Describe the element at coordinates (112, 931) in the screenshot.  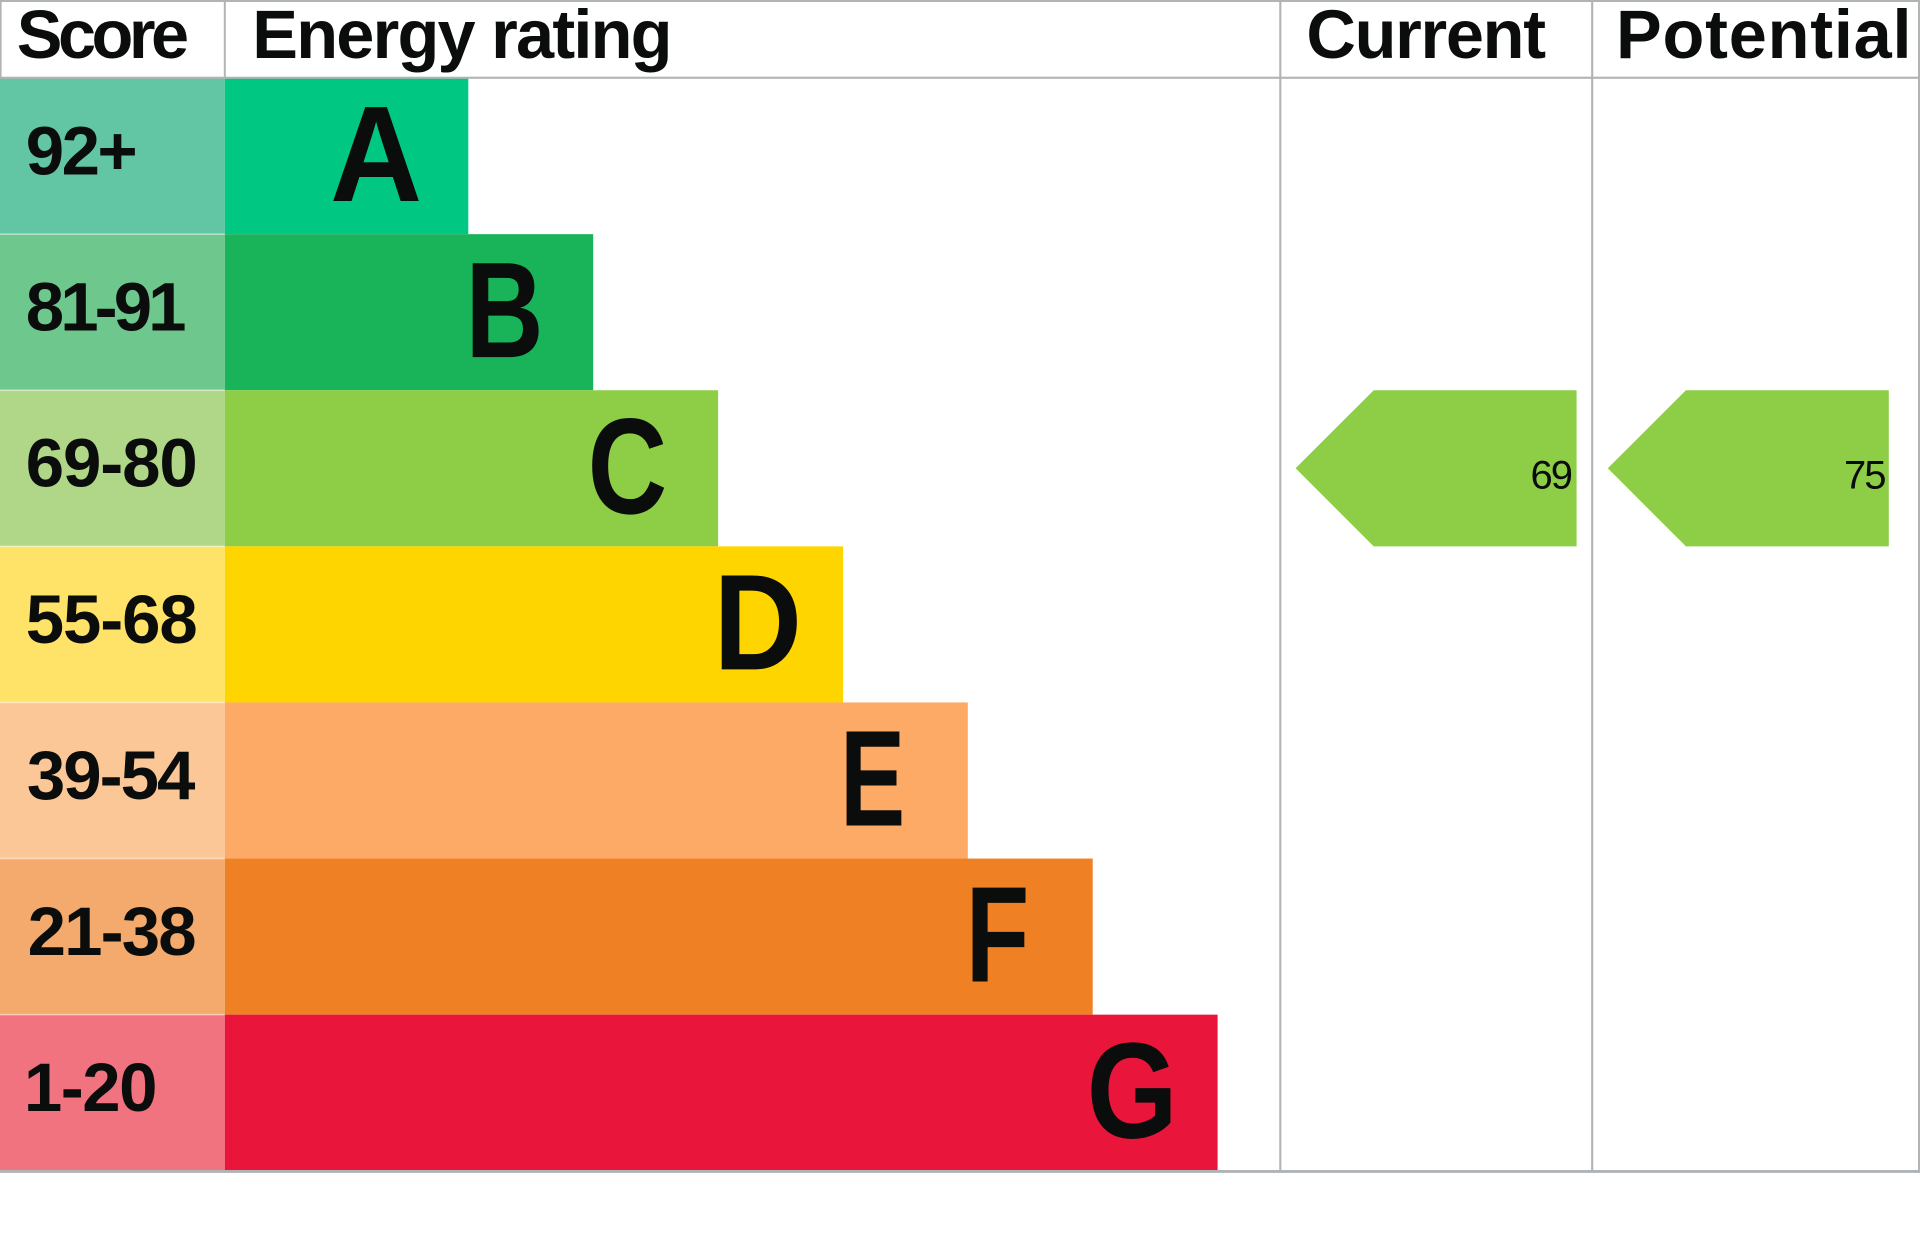
I see `svg-text: 21-38` at that location.